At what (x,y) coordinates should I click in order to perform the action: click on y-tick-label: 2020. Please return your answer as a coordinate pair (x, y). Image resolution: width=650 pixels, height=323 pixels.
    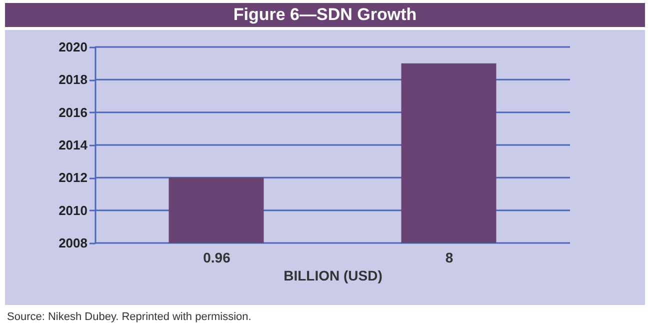
    Looking at the image, I should click on (73, 47).